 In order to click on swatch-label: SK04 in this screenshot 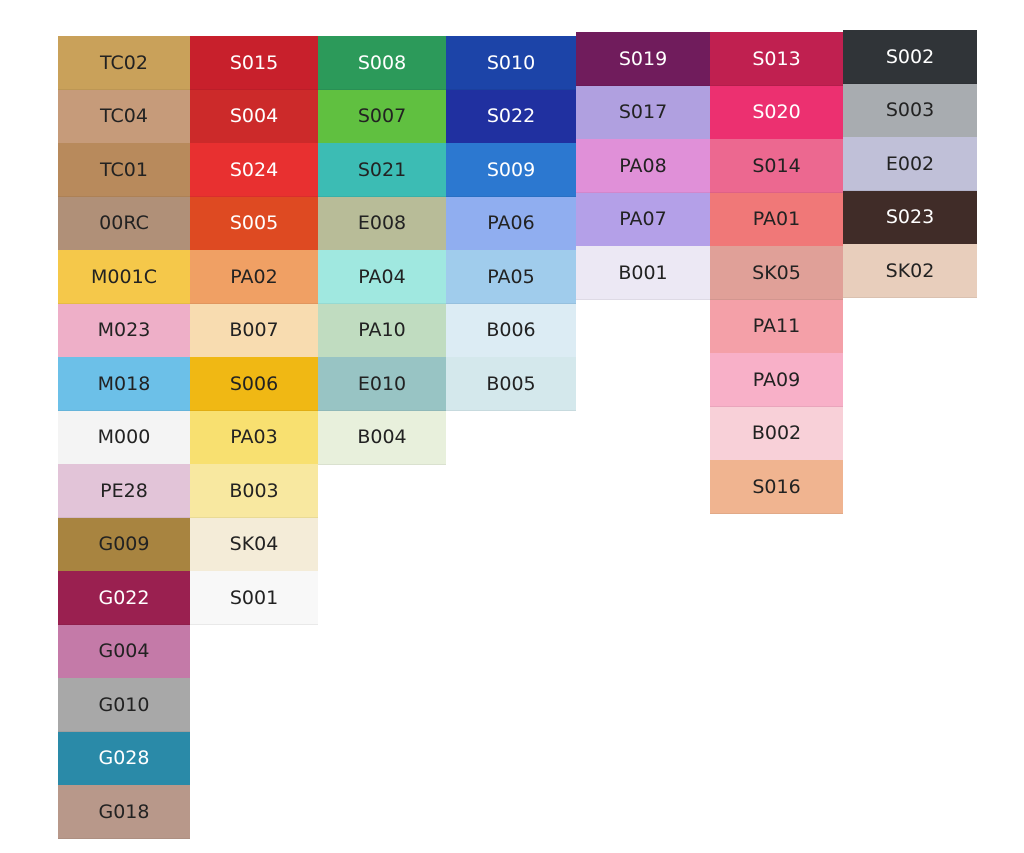, I will do `click(254, 544)`.